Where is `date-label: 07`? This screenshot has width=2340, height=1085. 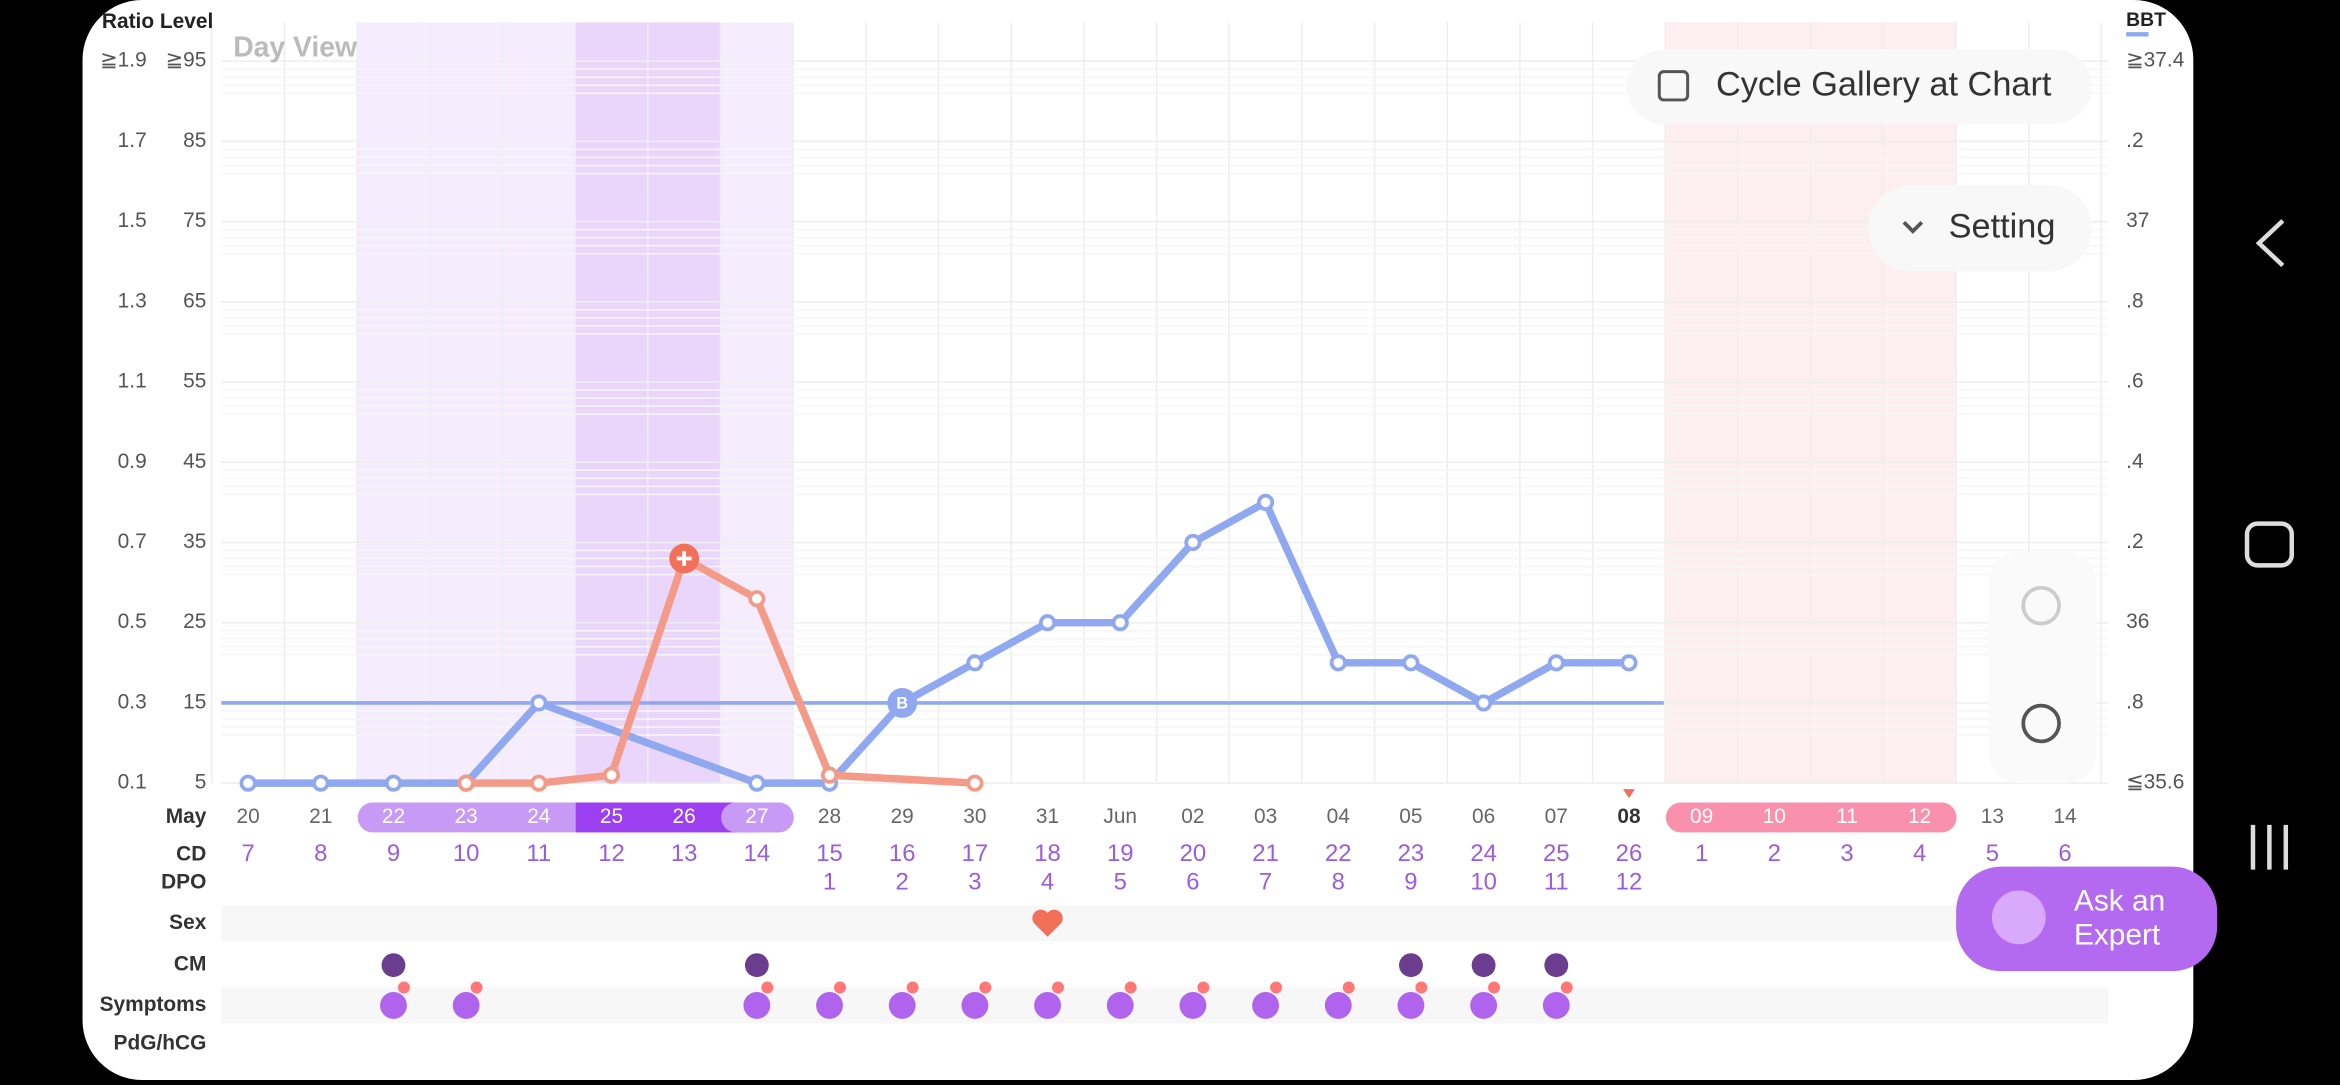 date-label: 07 is located at coordinates (1556, 816).